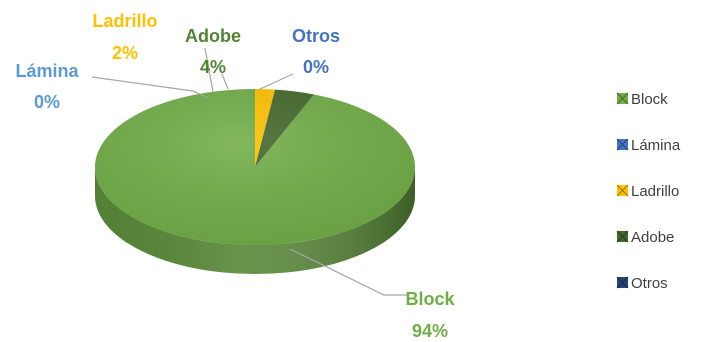  I want to click on legend-swatch-bevel-lamina, so click(622, 144).